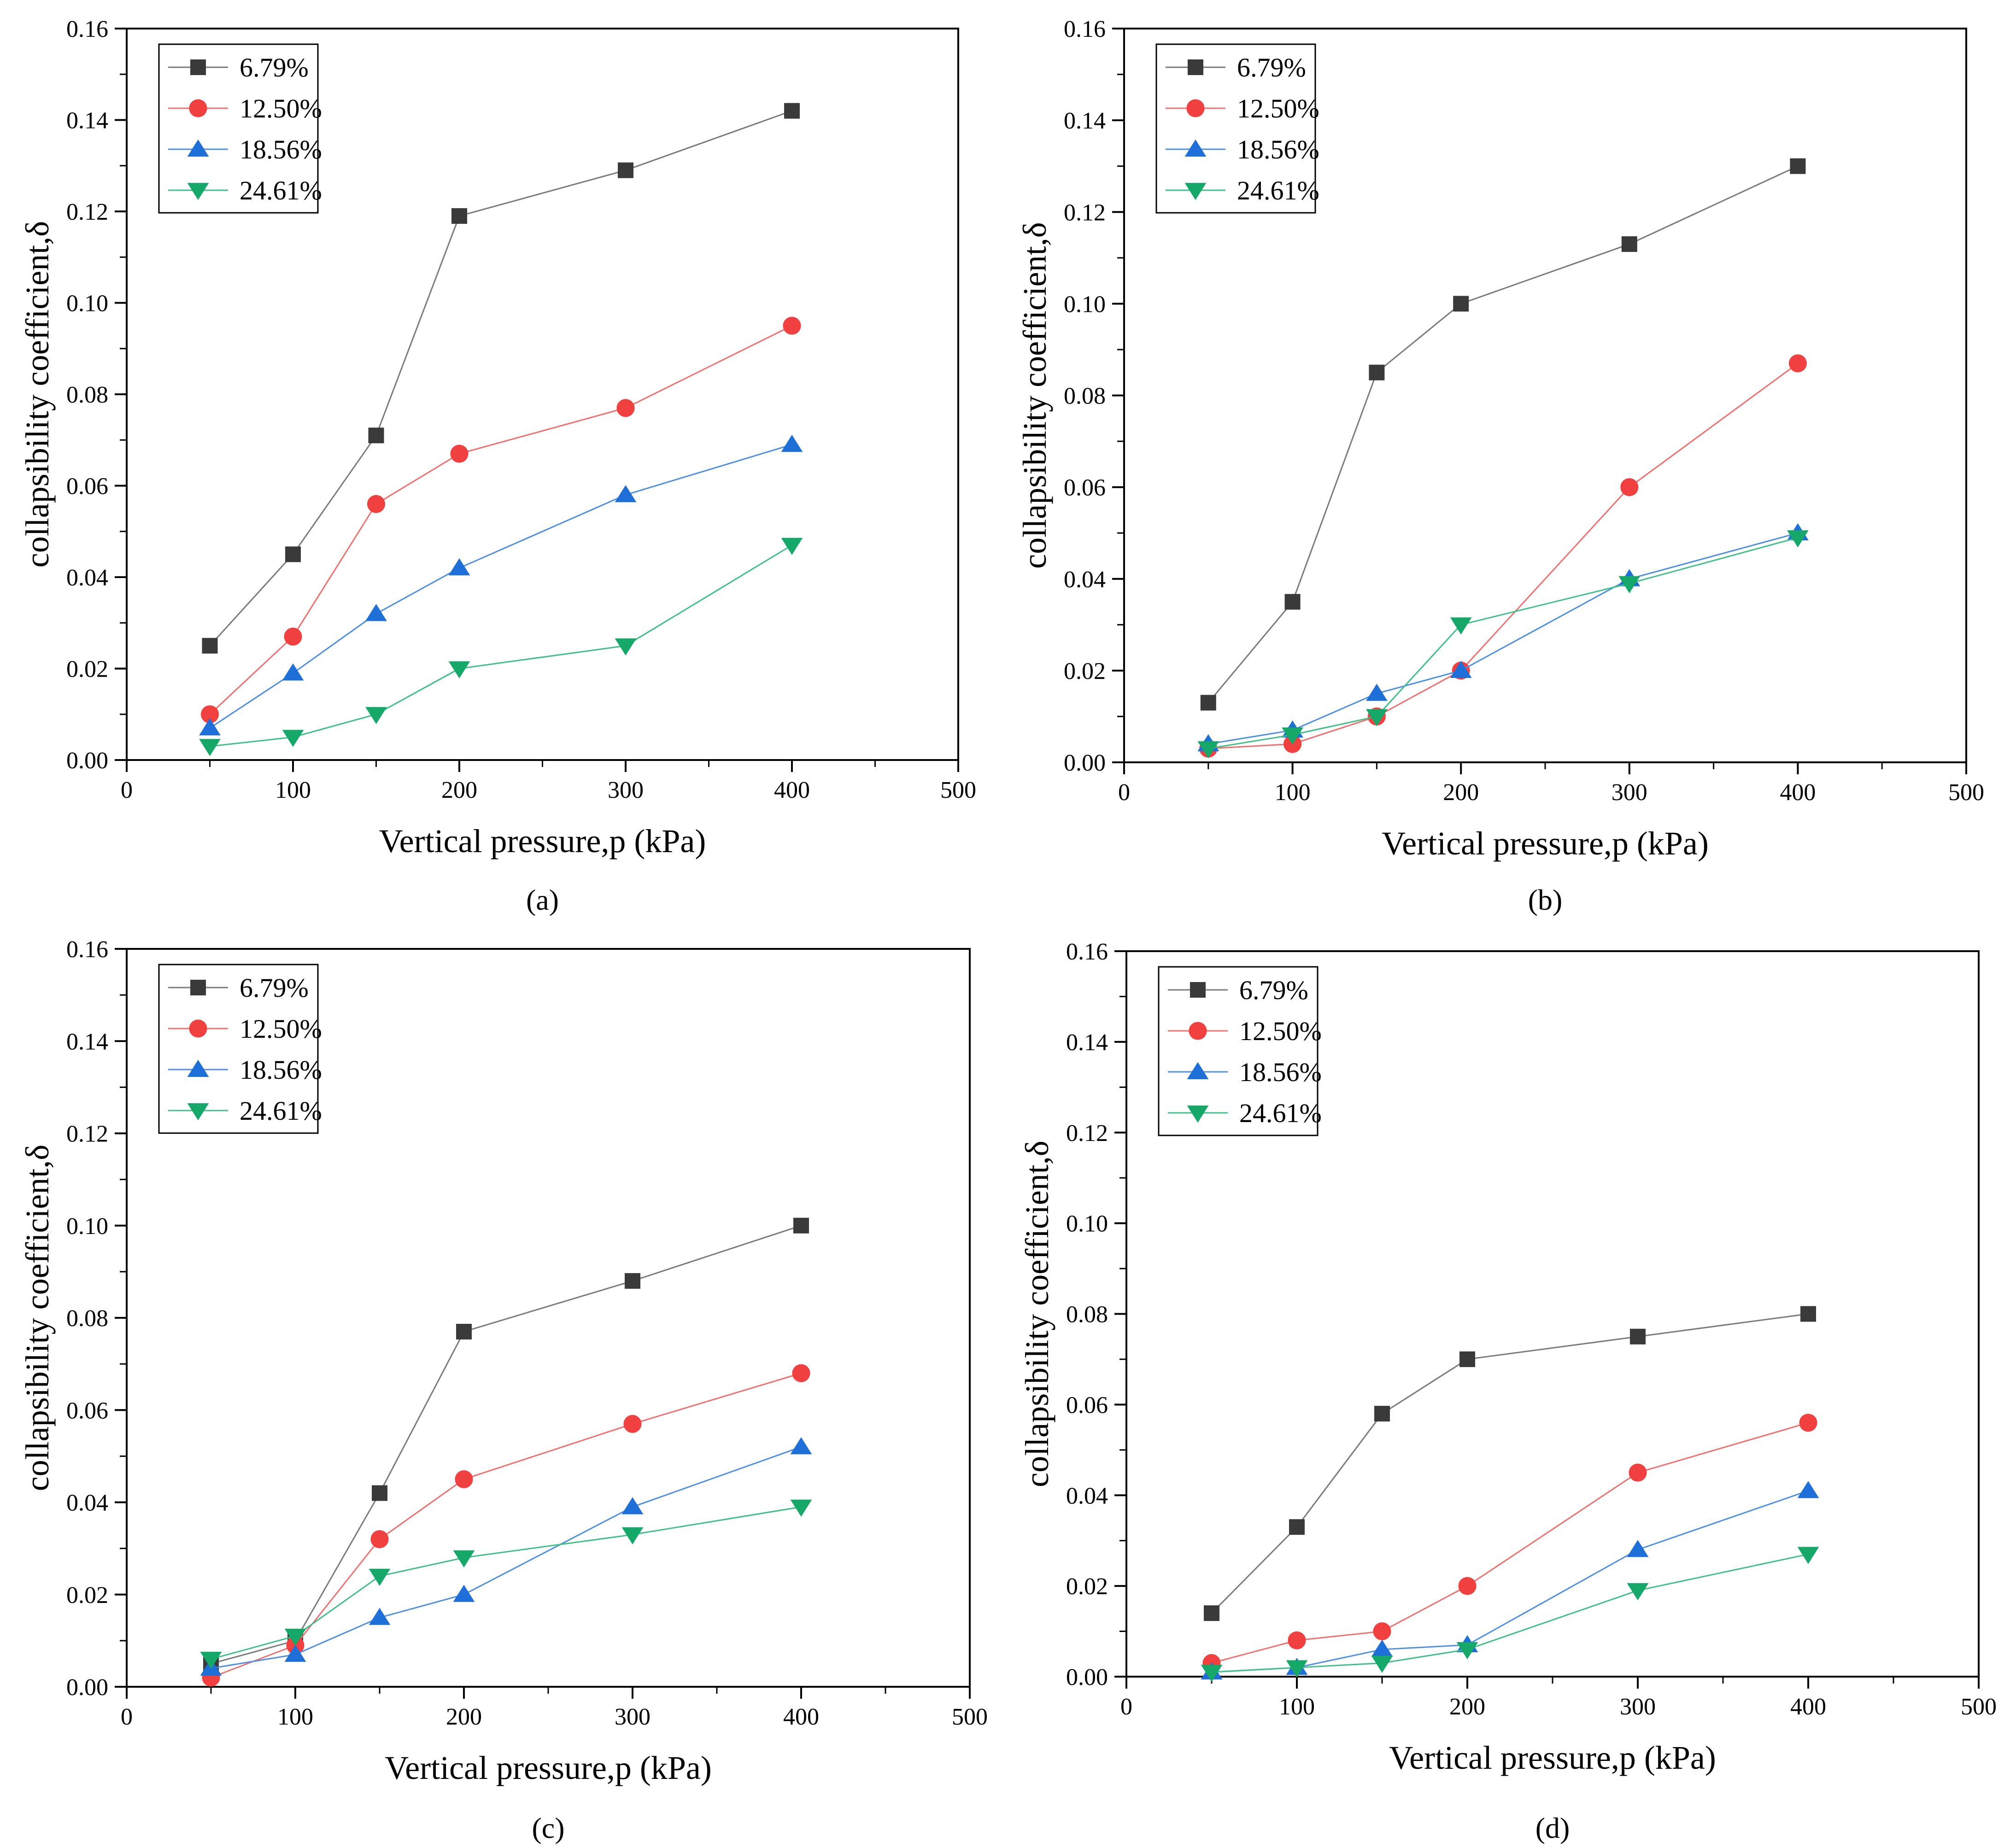 Image resolution: width=2016 pixels, height=1848 pixels. I want to click on panel-c-x-tick-label: 0, so click(127, 1717).